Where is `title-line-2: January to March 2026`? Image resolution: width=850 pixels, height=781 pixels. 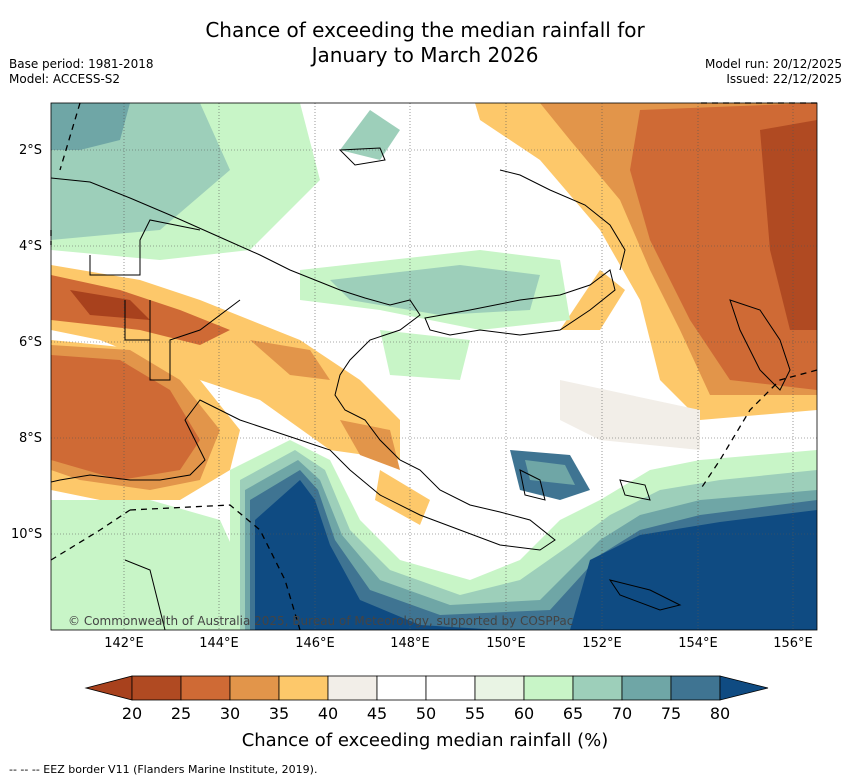
title-line-2: January to March 2026 is located at coordinates (425, 55).